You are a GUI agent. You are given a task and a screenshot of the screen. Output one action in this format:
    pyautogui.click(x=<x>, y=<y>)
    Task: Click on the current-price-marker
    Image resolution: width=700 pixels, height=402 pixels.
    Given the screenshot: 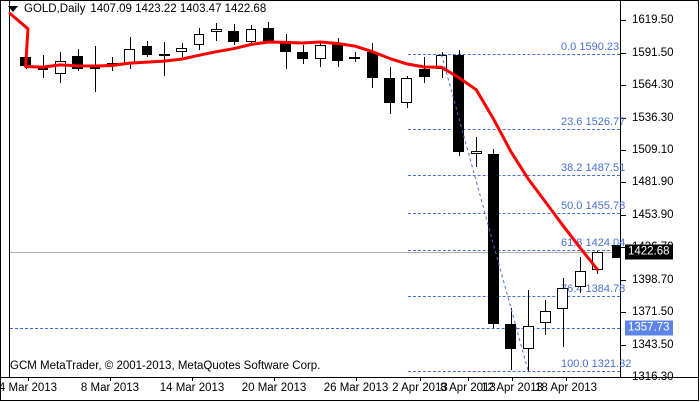 What is the action you would take?
    pyautogui.click(x=616, y=252)
    